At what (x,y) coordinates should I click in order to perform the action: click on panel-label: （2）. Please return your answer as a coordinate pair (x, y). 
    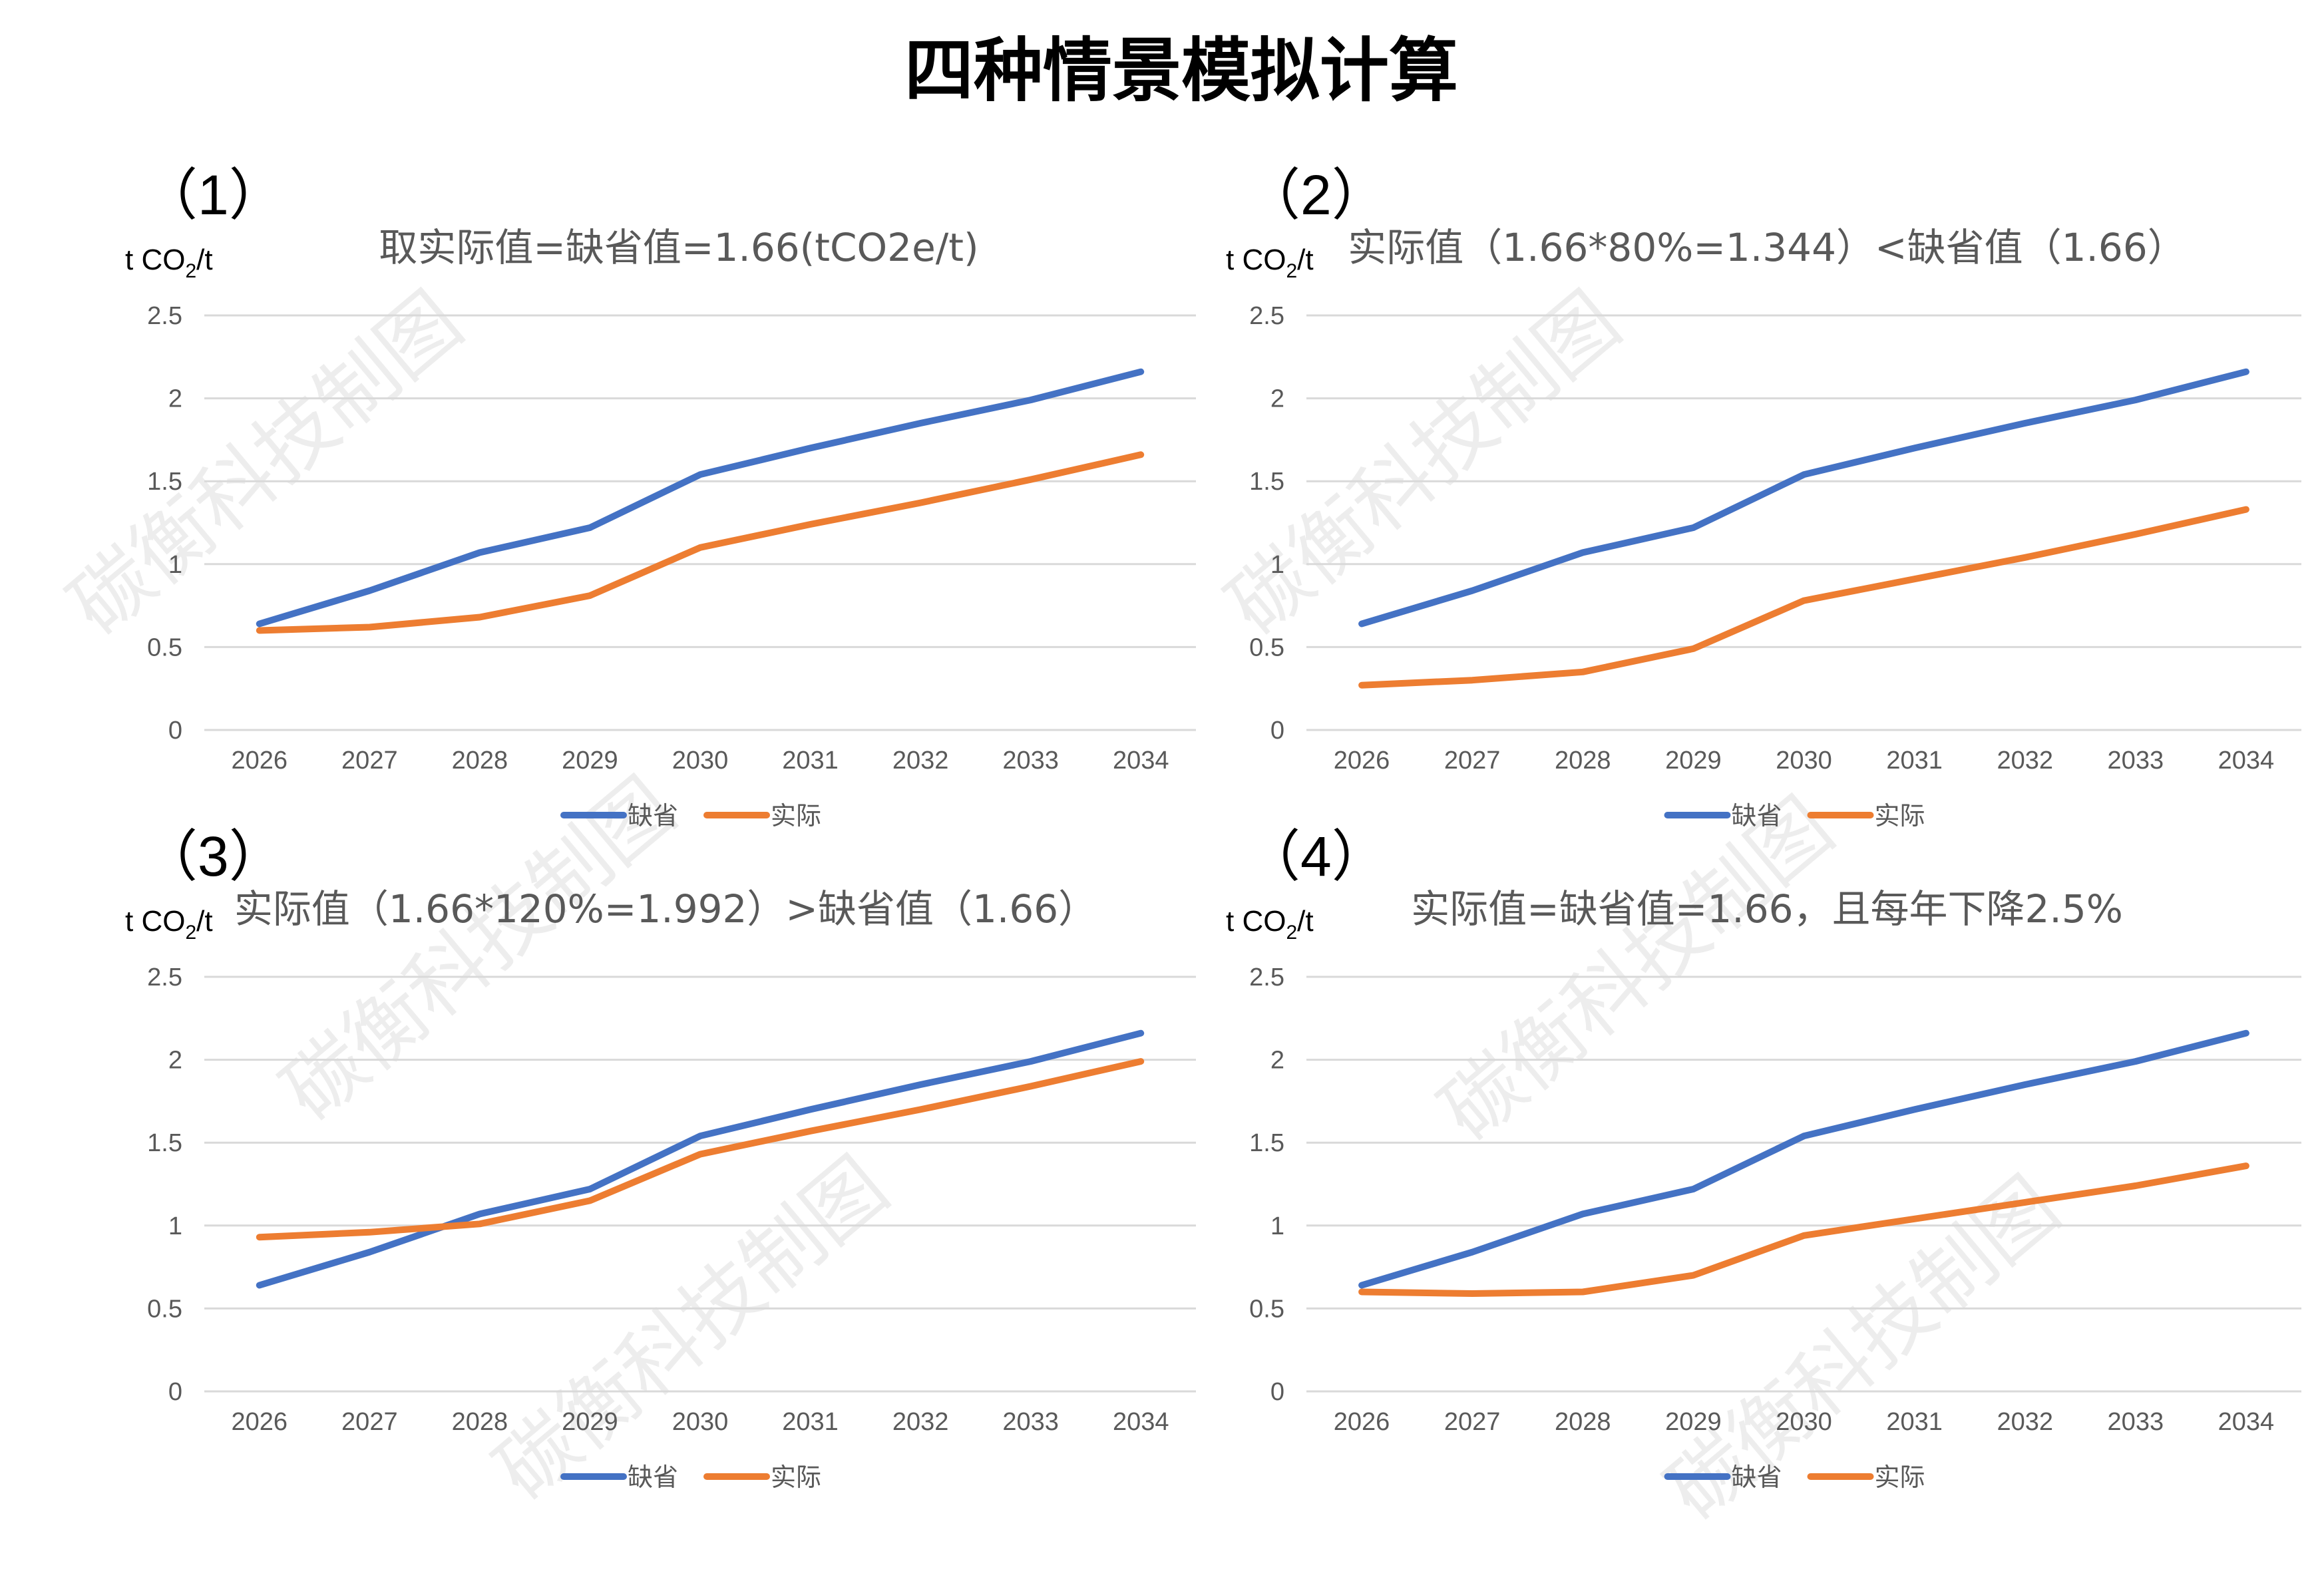
    Looking at the image, I should click on (1316, 195).